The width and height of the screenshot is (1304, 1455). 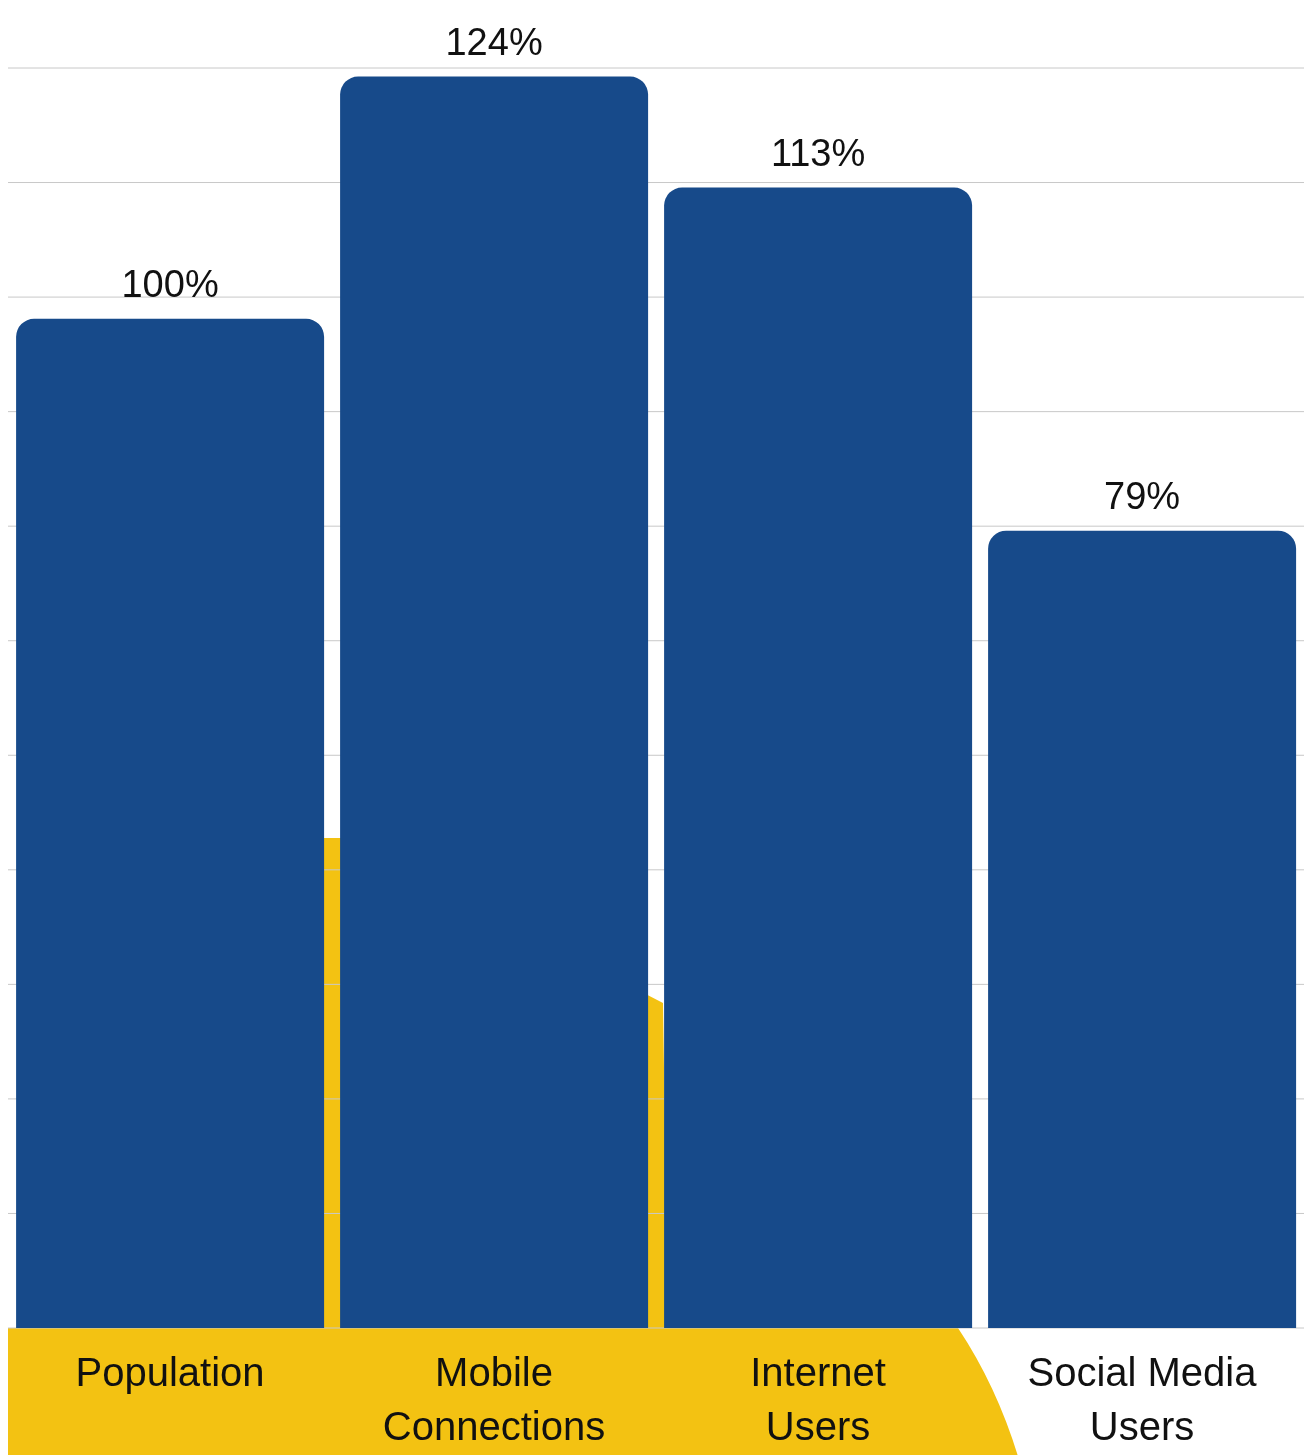 I want to click on data-label: 124%, so click(x=494, y=41).